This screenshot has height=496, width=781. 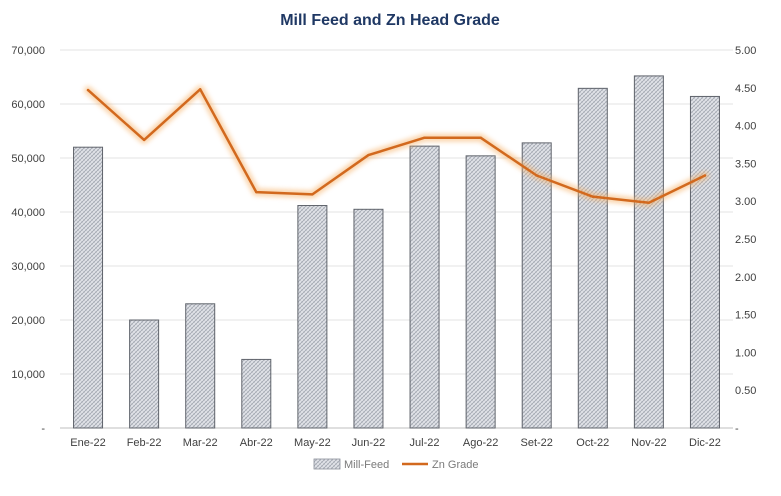 What do you see at coordinates (28, 51) in the screenshot?
I see `left-tick-label: 70,000` at bounding box center [28, 51].